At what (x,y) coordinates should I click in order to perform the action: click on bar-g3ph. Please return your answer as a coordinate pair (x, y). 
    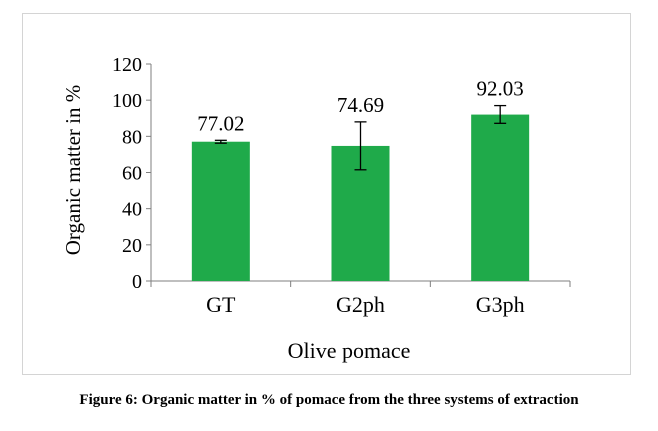
    Looking at the image, I should click on (500, 197).